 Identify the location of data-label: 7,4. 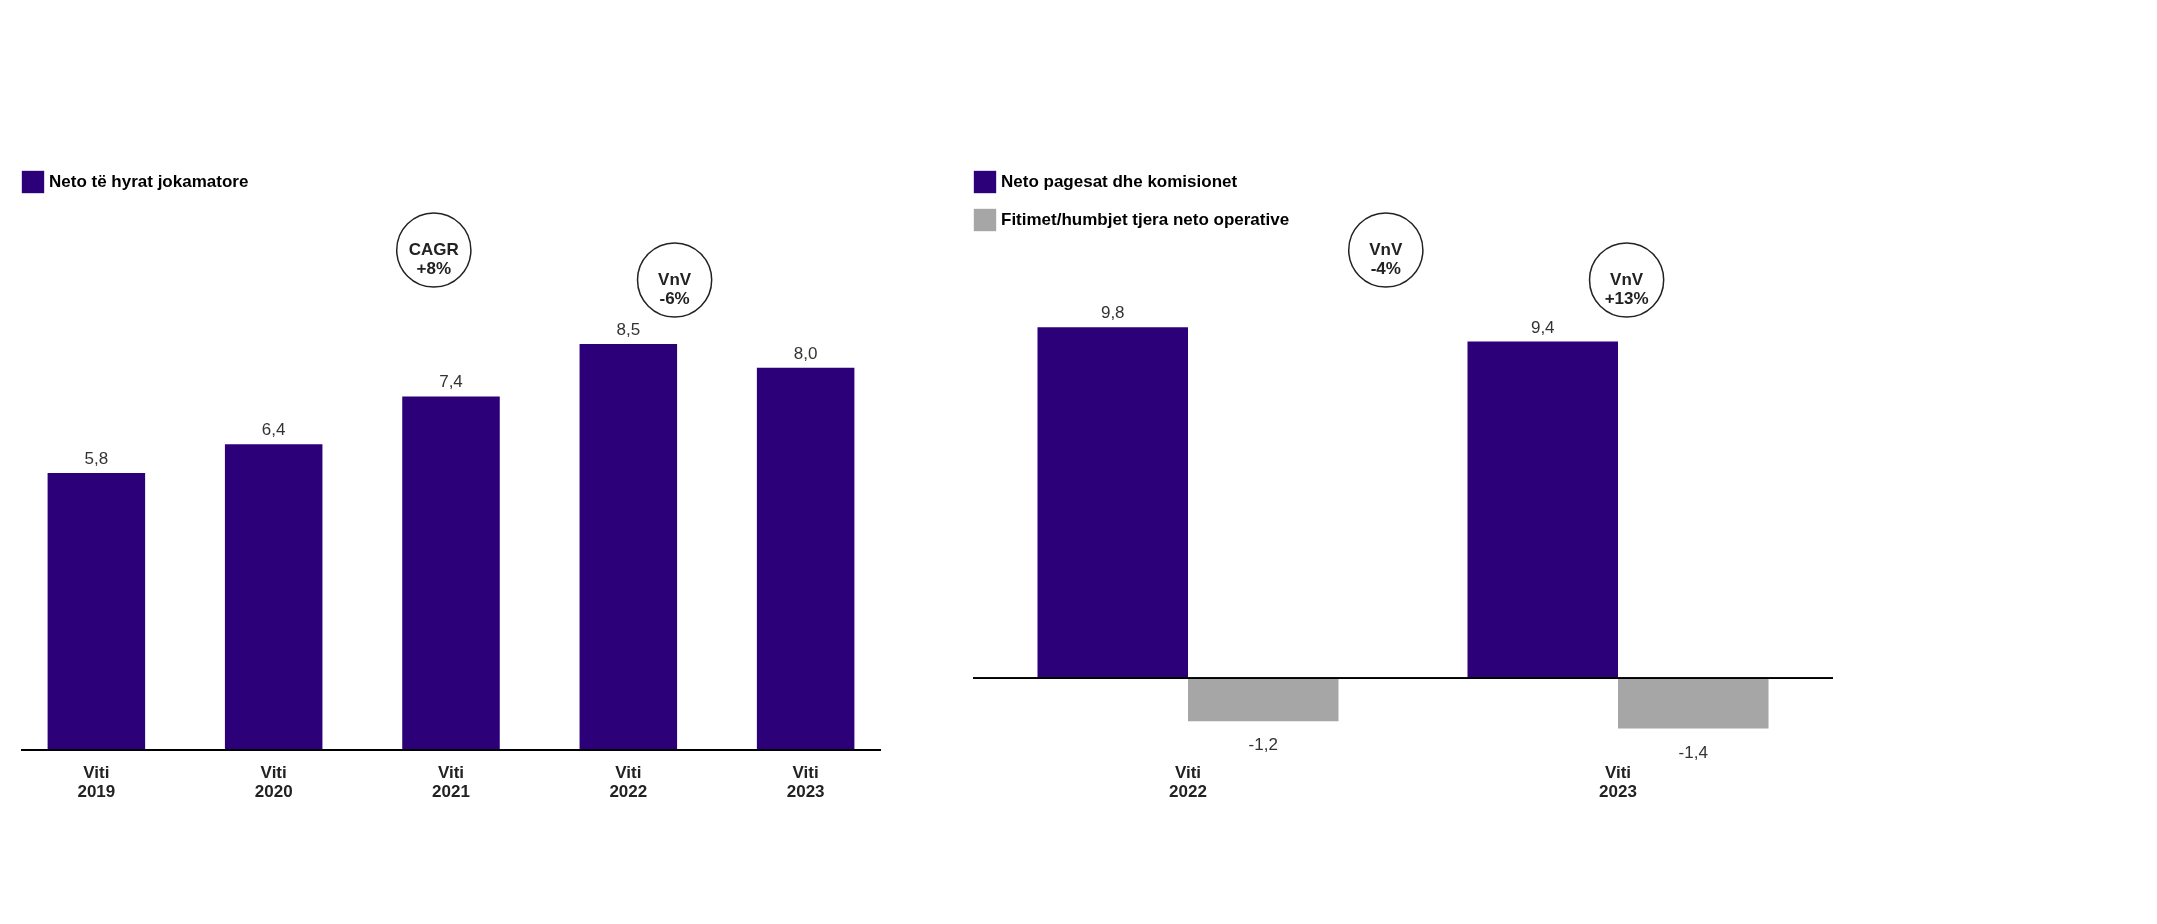
(451, 382).